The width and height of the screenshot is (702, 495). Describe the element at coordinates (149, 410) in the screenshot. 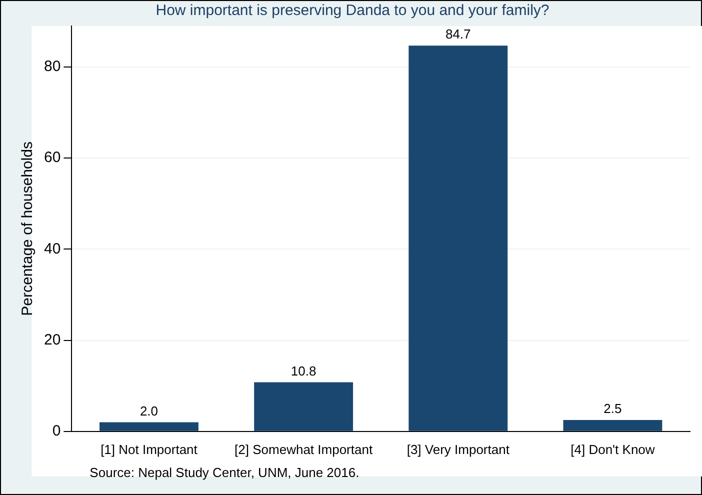

I see `data-label: 2.0` at that location.